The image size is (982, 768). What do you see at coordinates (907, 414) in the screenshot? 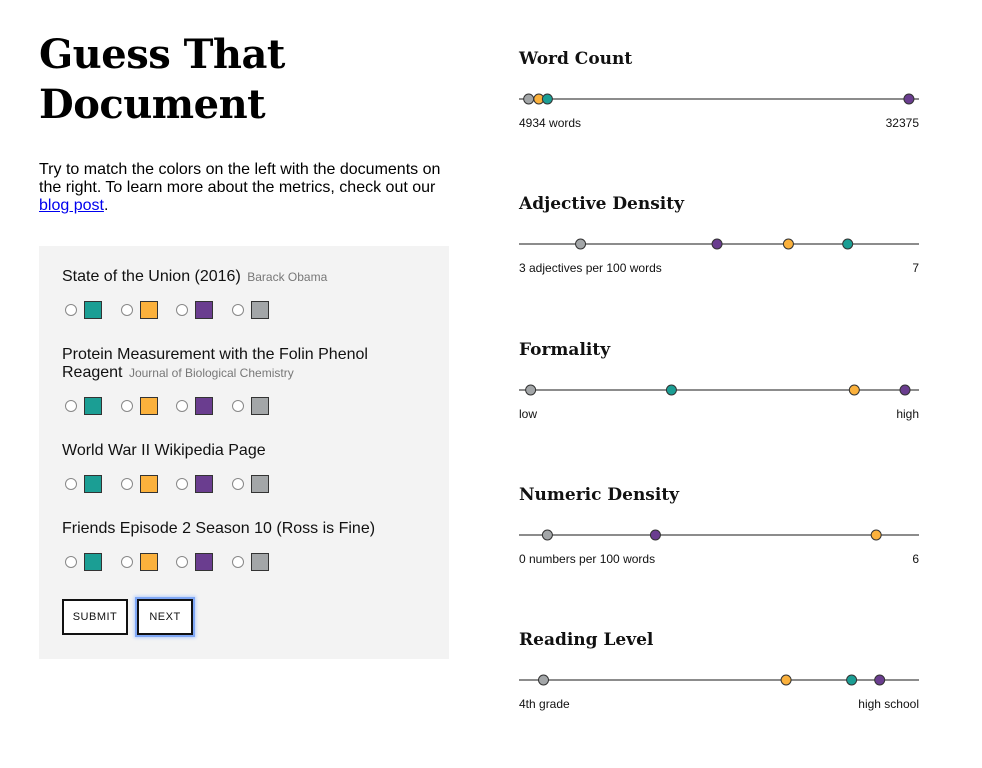
I see `metric-max-label: high` at bounding box center [907, 414].